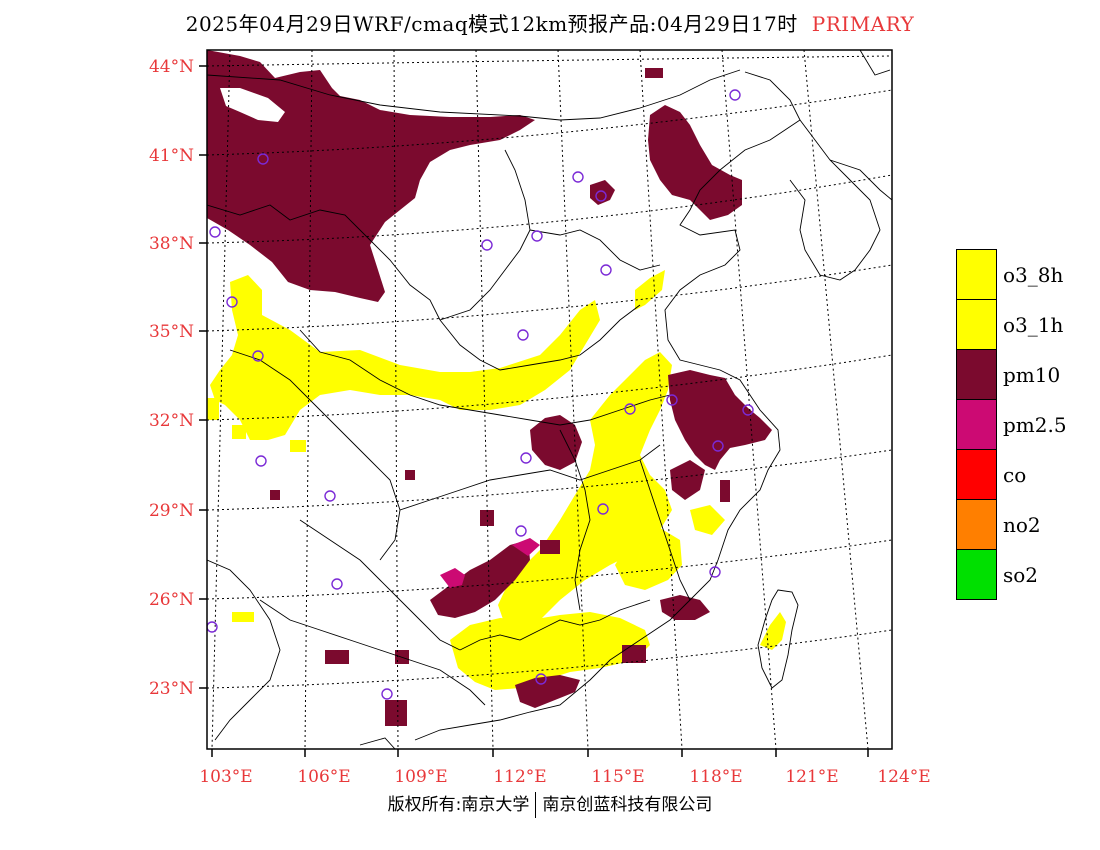 This screenshot has width=1100, height=850. I want to click on border-fujian, so click(665, 530).